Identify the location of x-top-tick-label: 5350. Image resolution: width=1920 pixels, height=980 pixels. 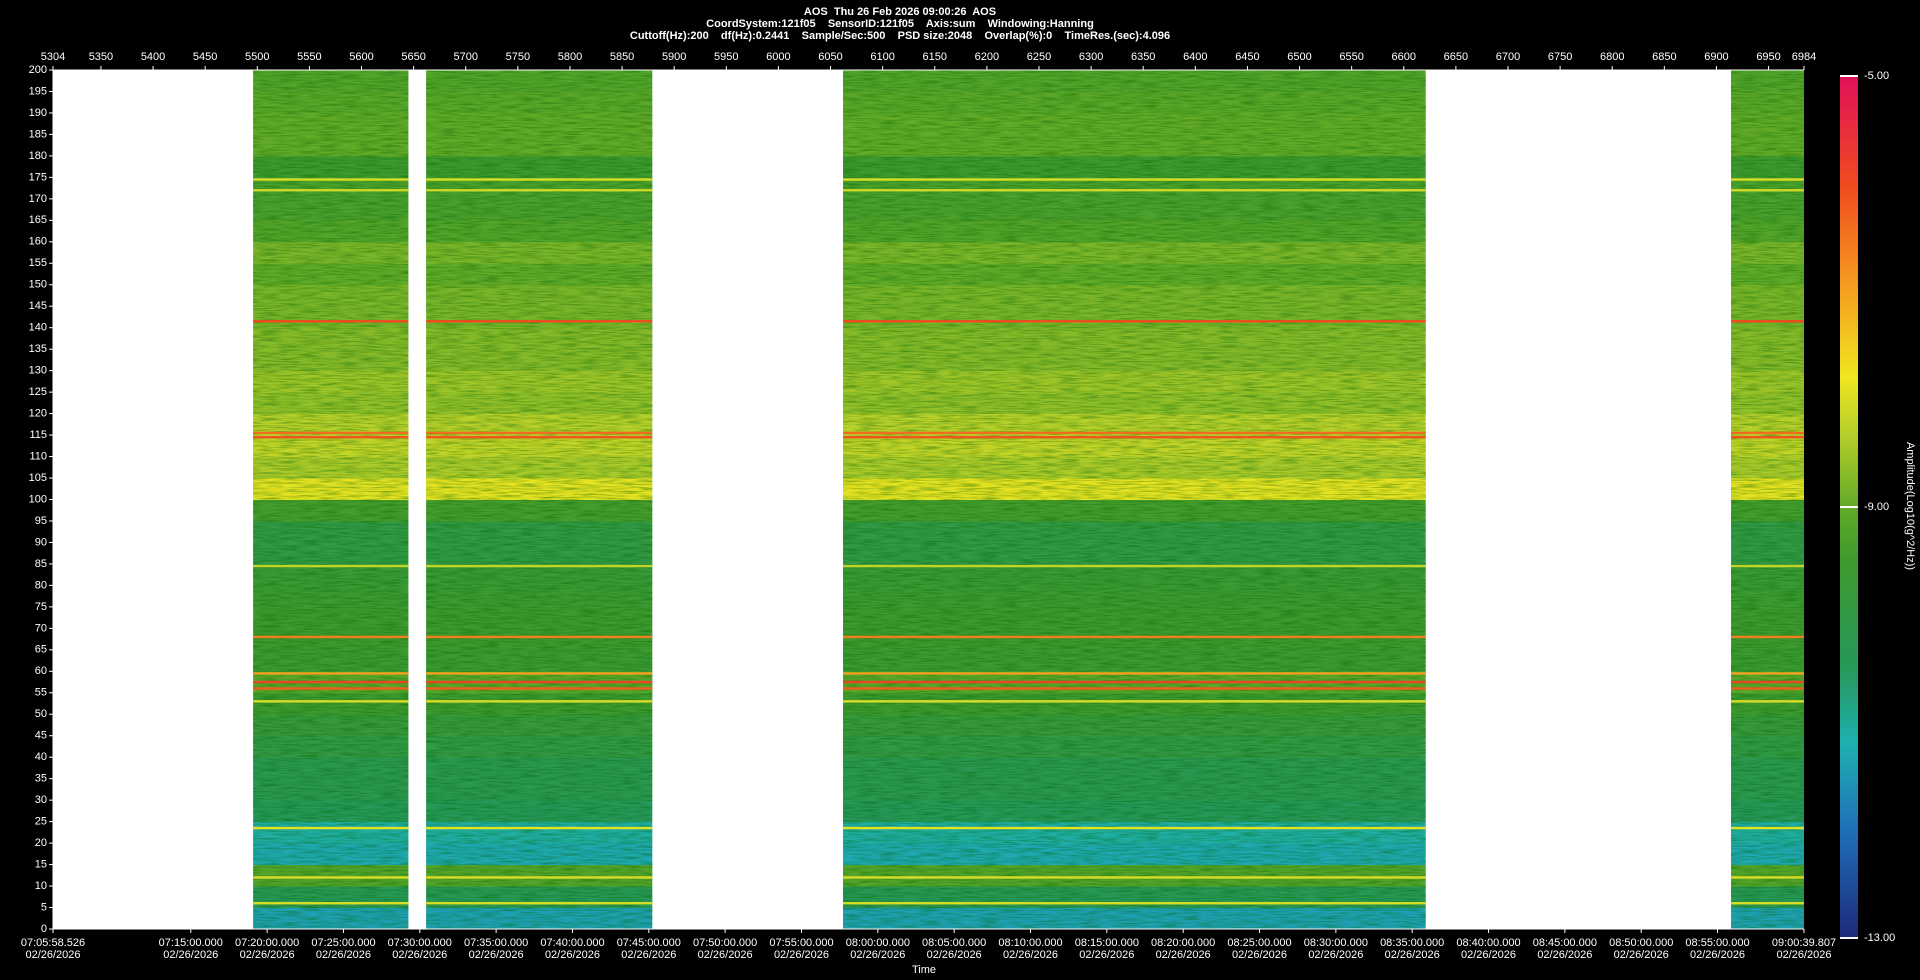
(101, 57).